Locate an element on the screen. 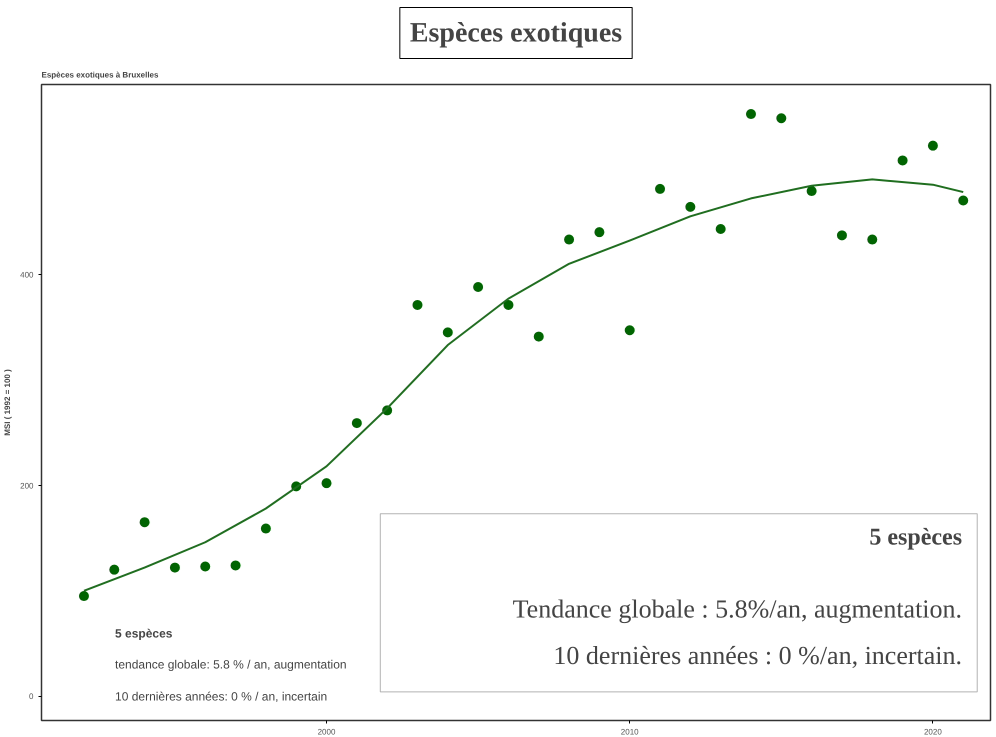  x-tick-label: 2010 is located at coordinates (630, 732).